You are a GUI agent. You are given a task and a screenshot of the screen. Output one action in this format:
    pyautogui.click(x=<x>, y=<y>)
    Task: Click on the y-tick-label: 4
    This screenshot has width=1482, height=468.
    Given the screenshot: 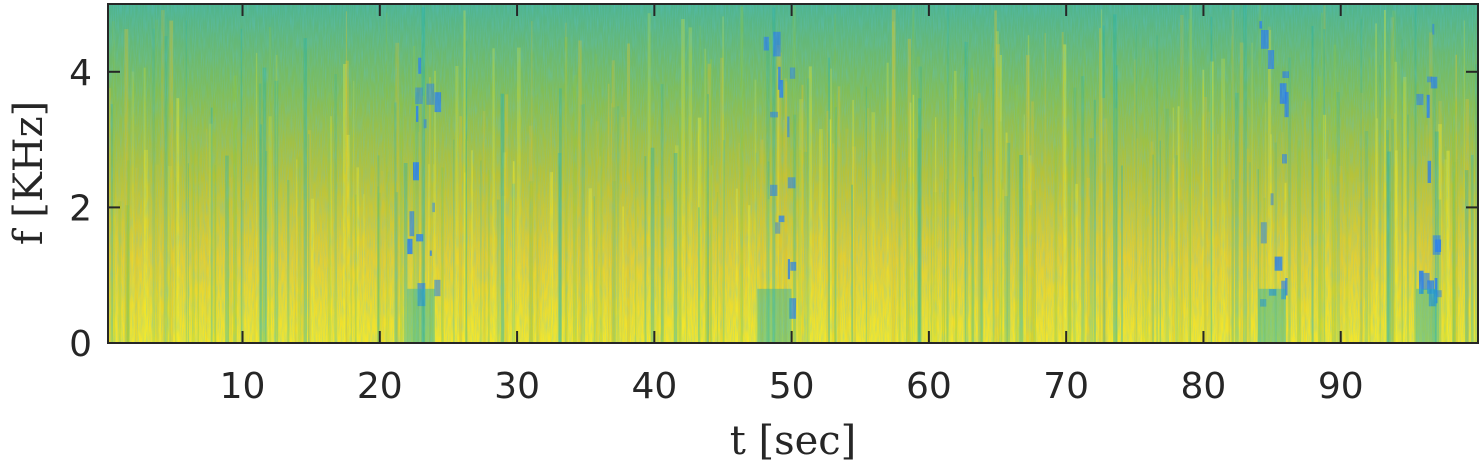 What is the action you would take?
    pyautogui.click(x=80, y=73)
    